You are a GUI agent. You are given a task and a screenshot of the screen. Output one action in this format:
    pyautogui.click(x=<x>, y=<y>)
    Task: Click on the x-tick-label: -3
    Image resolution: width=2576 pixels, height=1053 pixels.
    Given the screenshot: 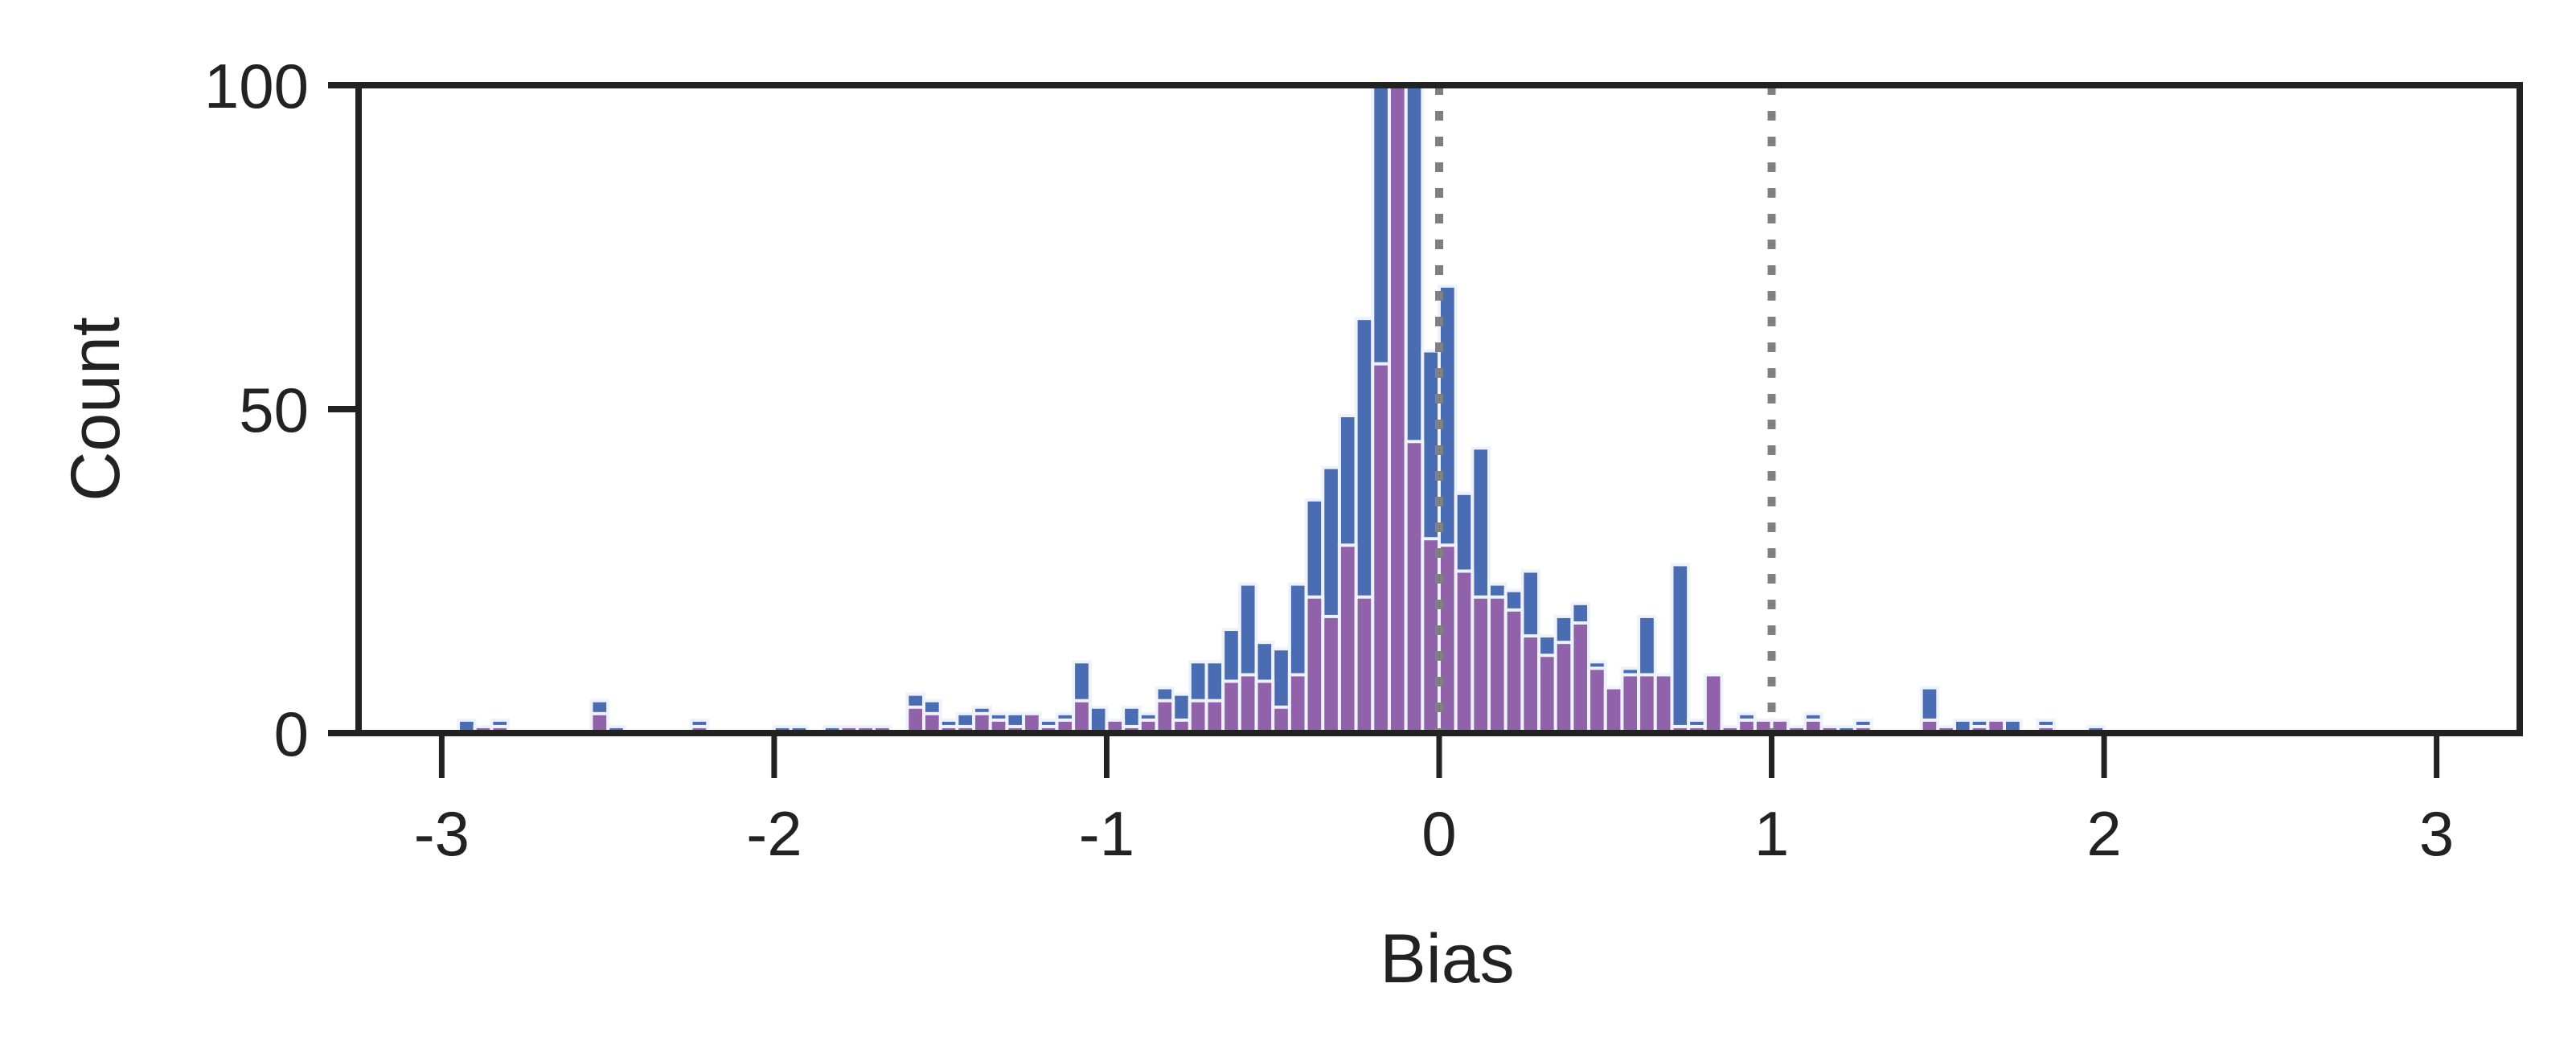 What is the action you would take?
    pyautogui.click(x=442, y=833)
    